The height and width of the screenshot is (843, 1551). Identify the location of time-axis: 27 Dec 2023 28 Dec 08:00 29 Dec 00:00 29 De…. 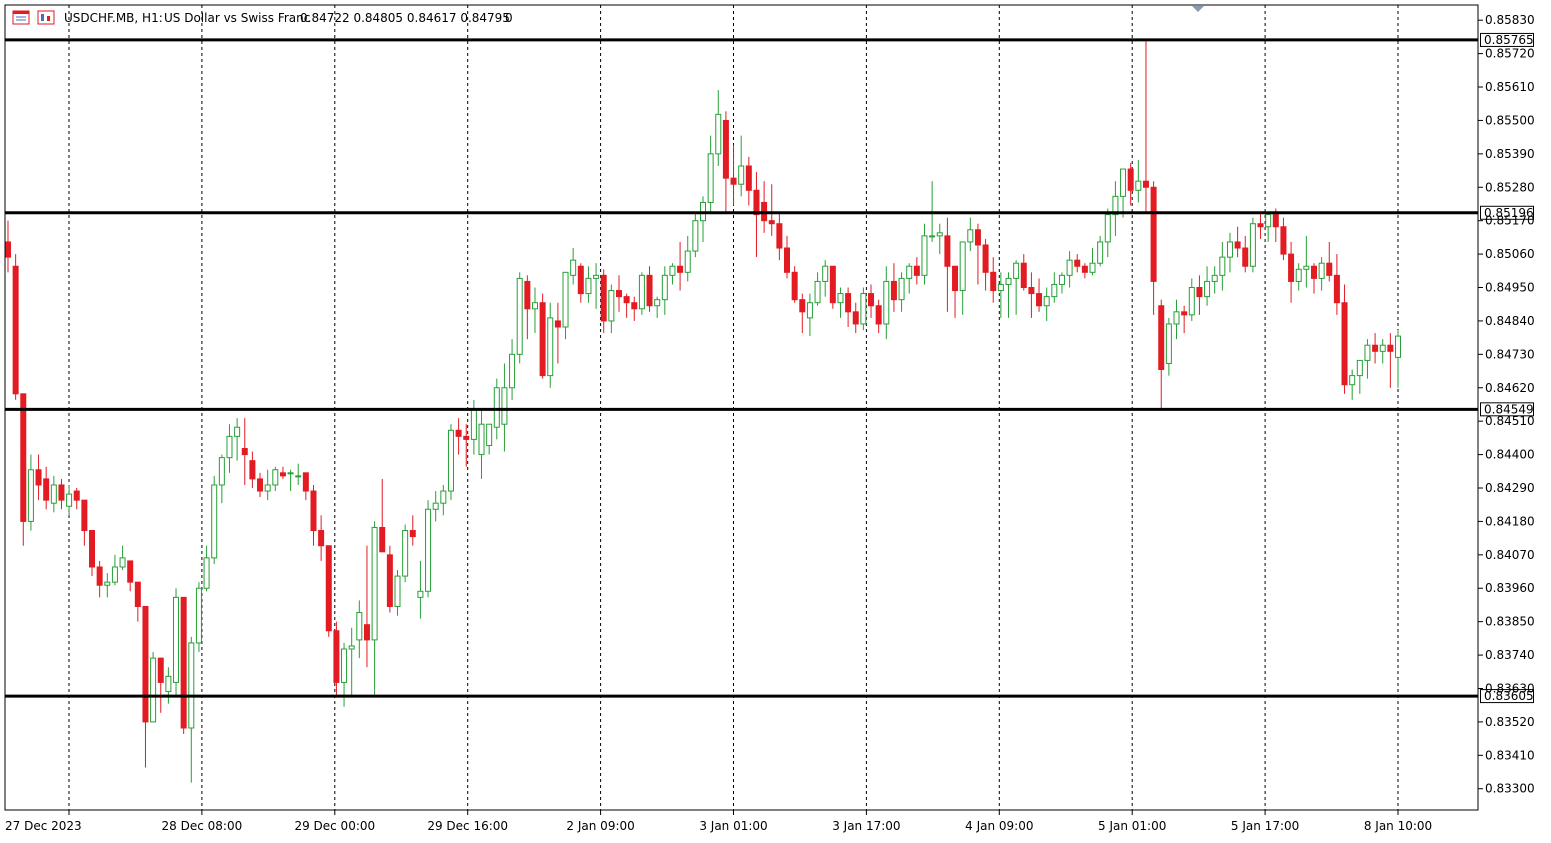
(718, 821).